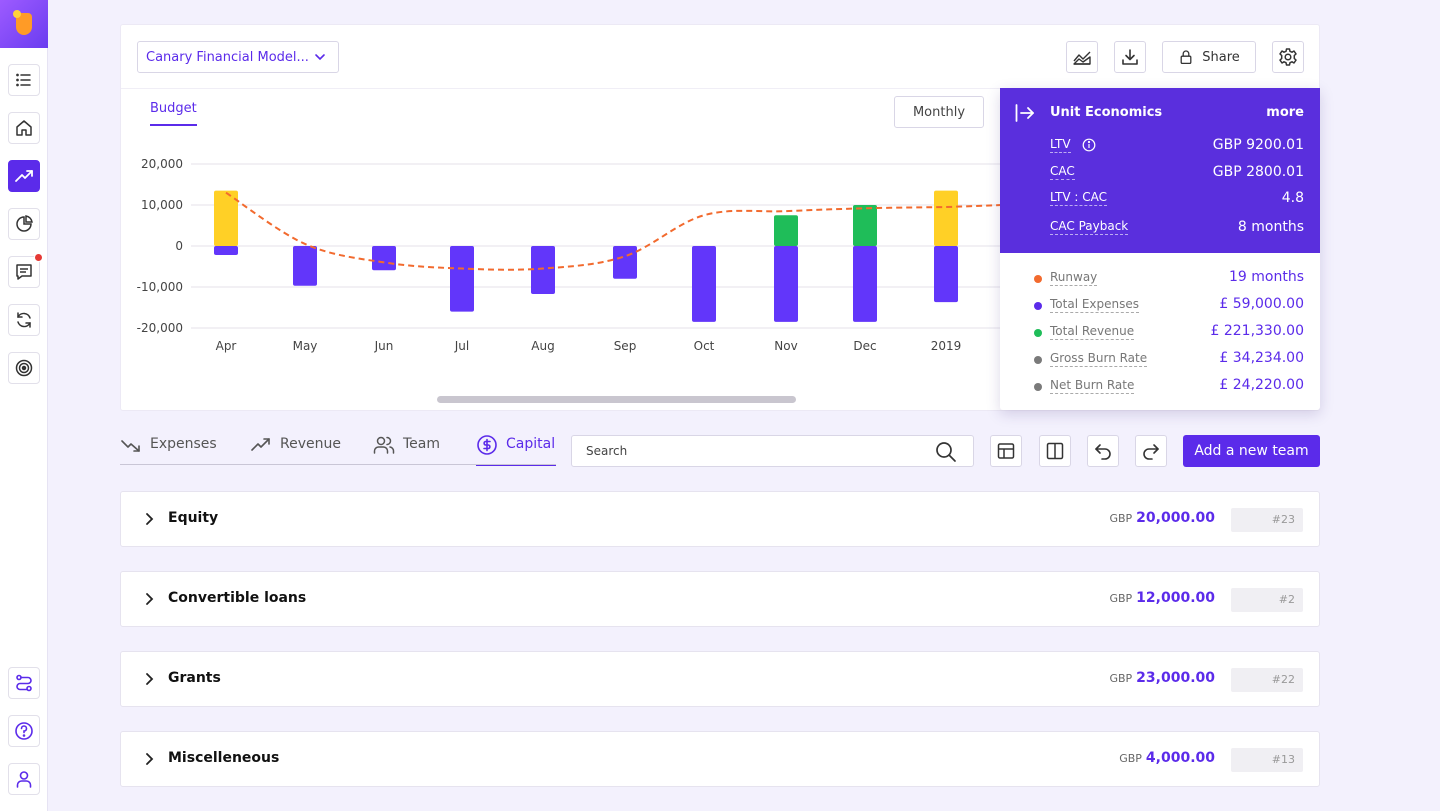 This screenshot has width=1440, height=811. I want to click on download-icon, so click(1130, 57).